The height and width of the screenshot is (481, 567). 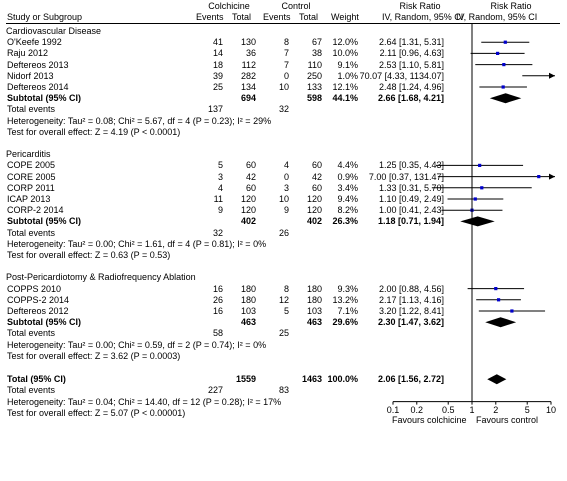 I want to click on header-exp-group: Colchicine, so click(x=229, y=6).